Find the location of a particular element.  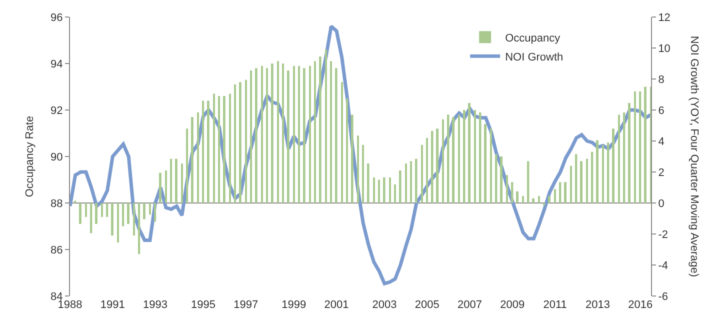

x-tick-label: 2007 is located at coordinates (470, 305).